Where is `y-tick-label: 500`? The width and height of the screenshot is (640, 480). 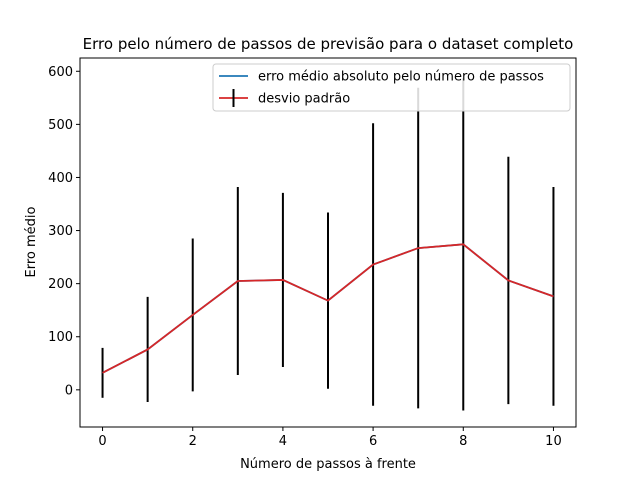 y-tick-label: 500 is located at coordinates (60, 125).